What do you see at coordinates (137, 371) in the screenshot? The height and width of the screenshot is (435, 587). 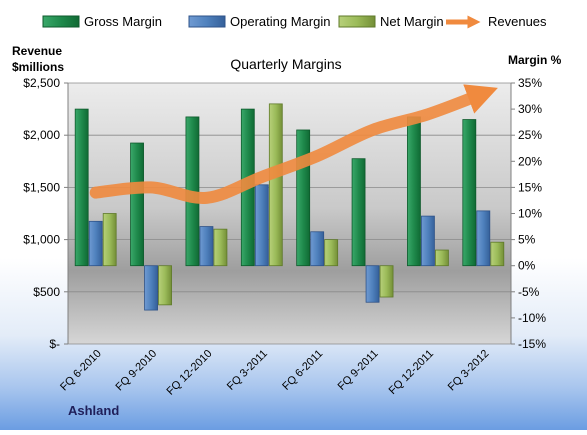 I see `x-tick-label: FQ 9-2010` at bounding box center [137, 371].